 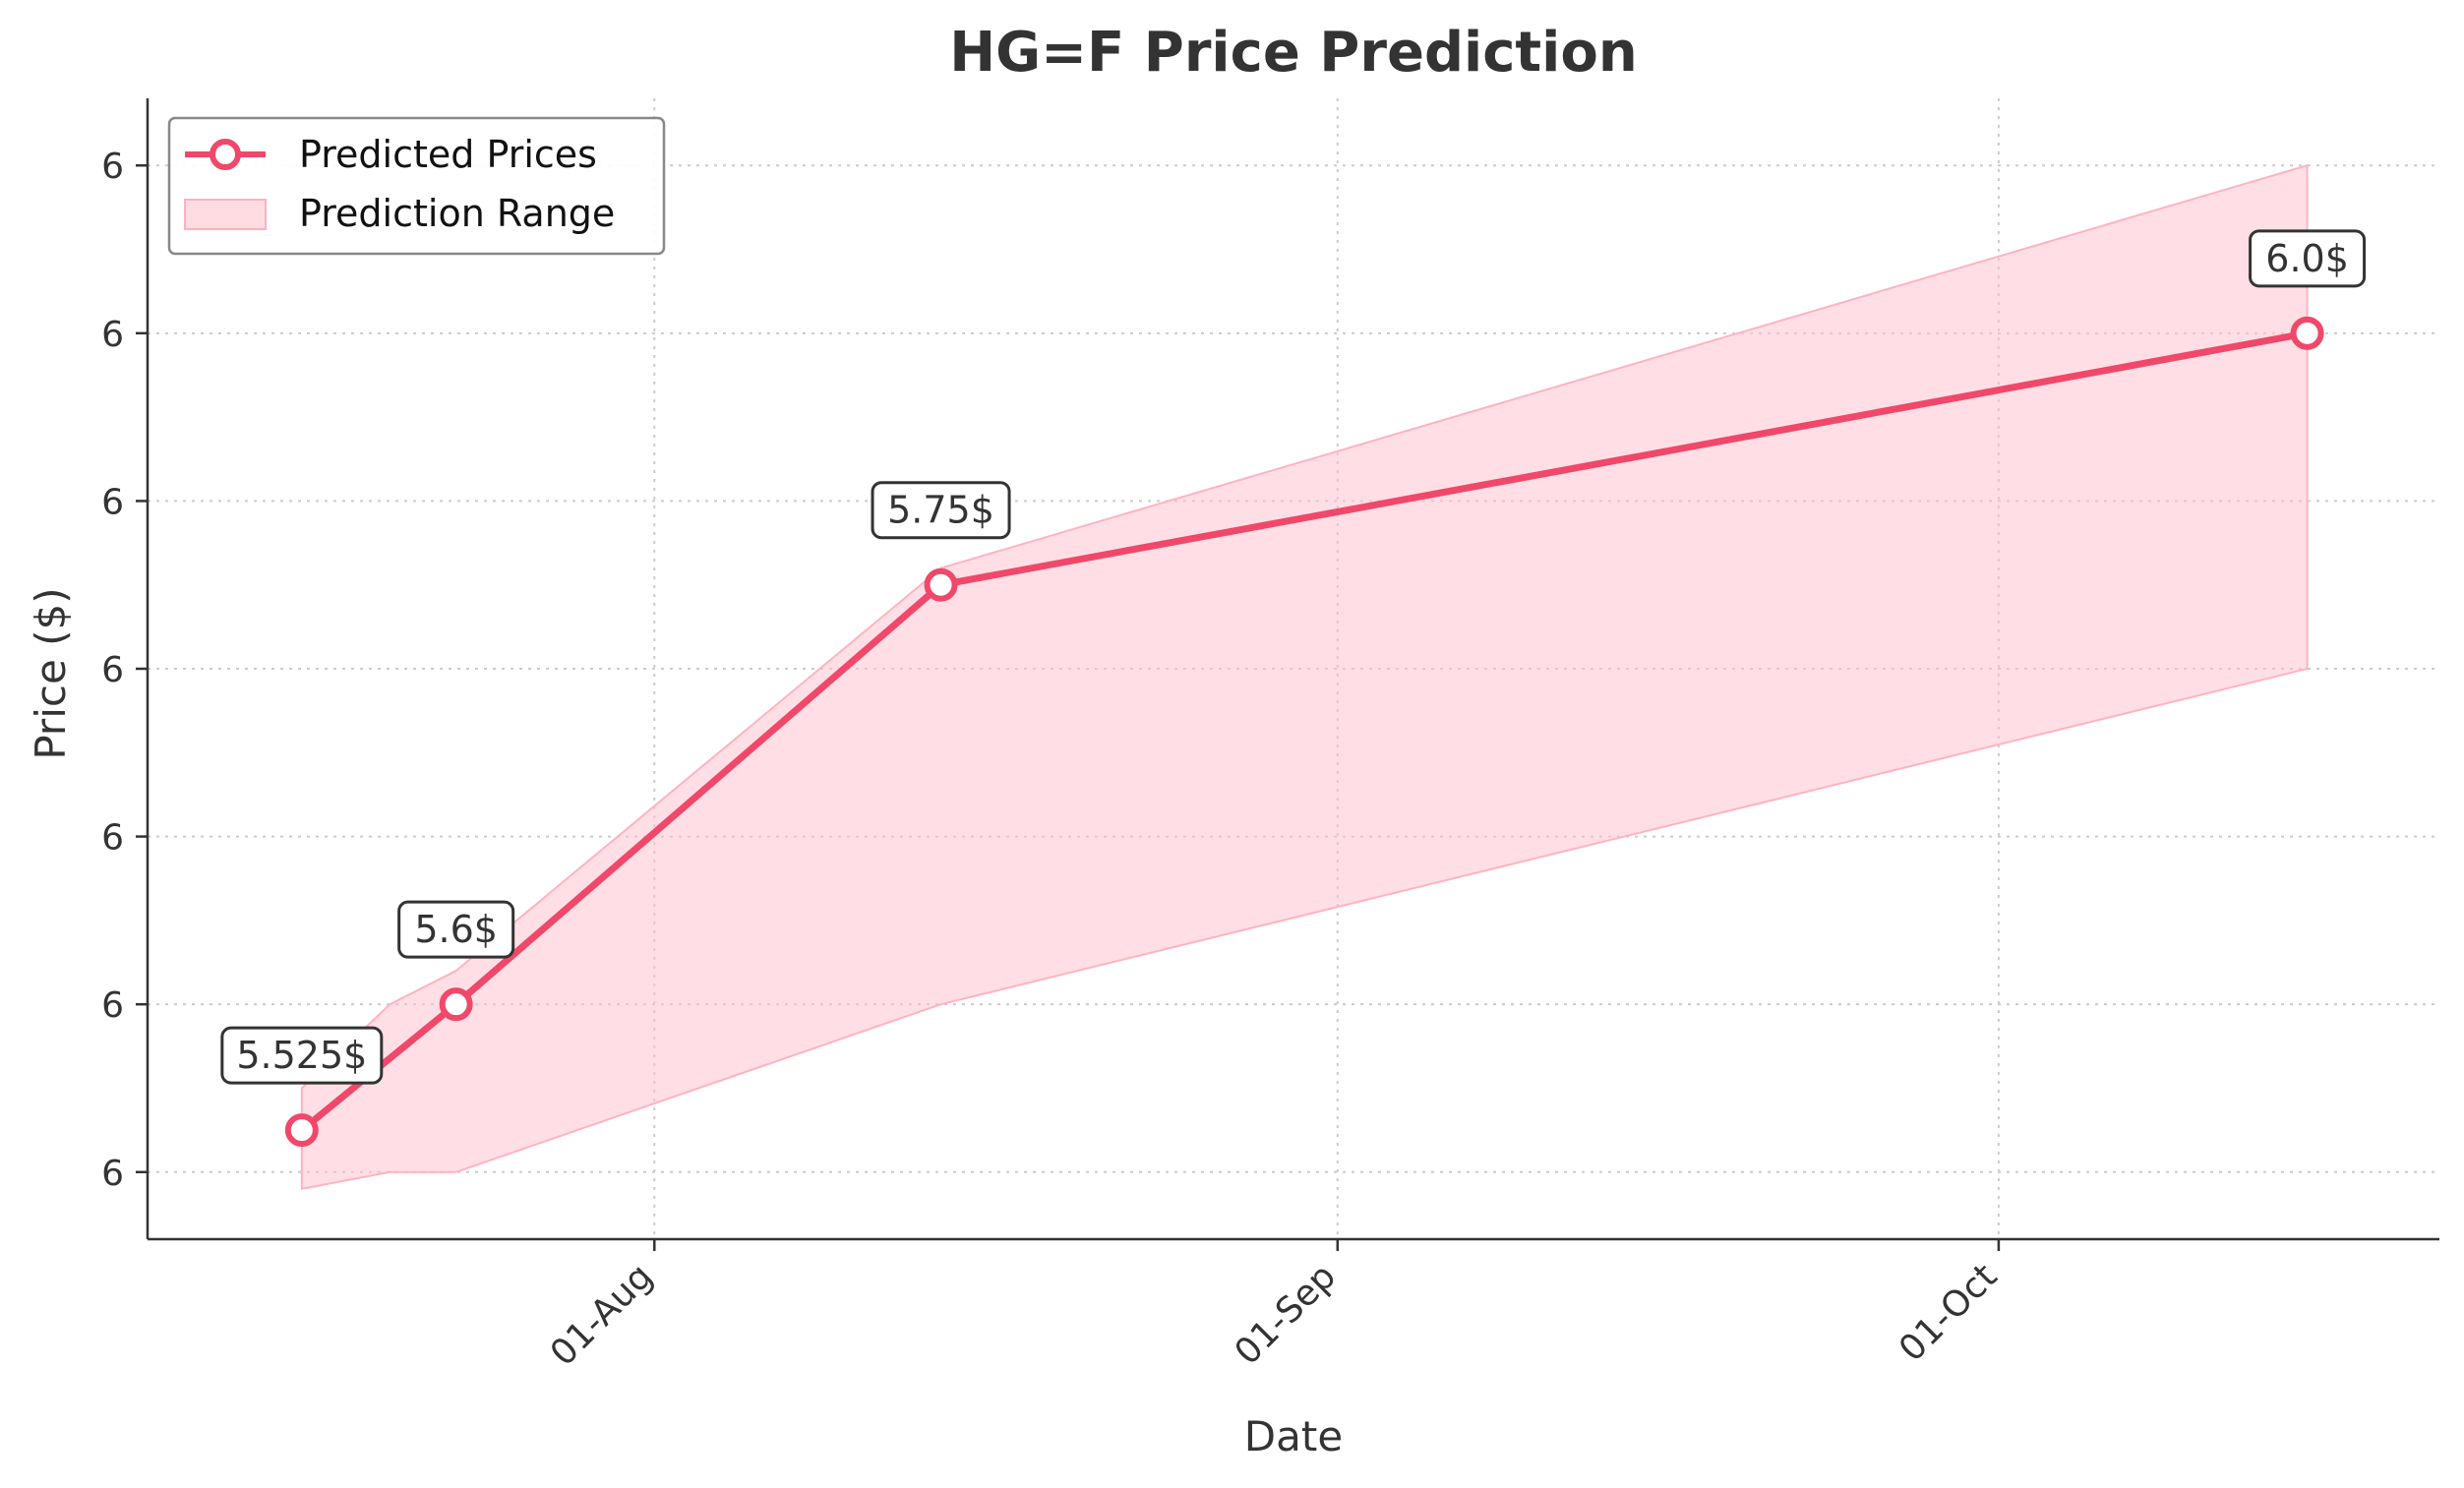 What do you see at coordinates (602, 1315) in the screenshot?
I see `x-tick-label: 01-Aug` at bounding box center [602, 1315].